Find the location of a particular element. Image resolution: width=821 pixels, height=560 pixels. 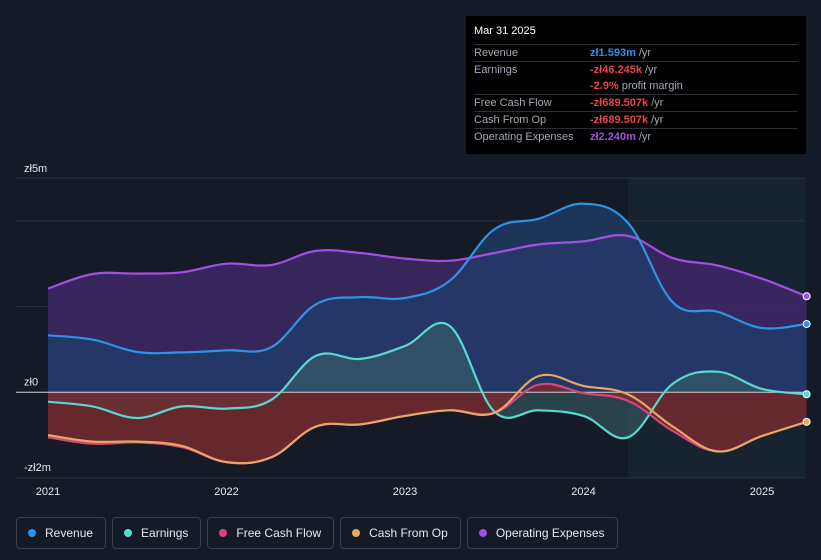

tooltip-row: Cash From Op -zł689.507k/yr is located at coordinates (636, 119).